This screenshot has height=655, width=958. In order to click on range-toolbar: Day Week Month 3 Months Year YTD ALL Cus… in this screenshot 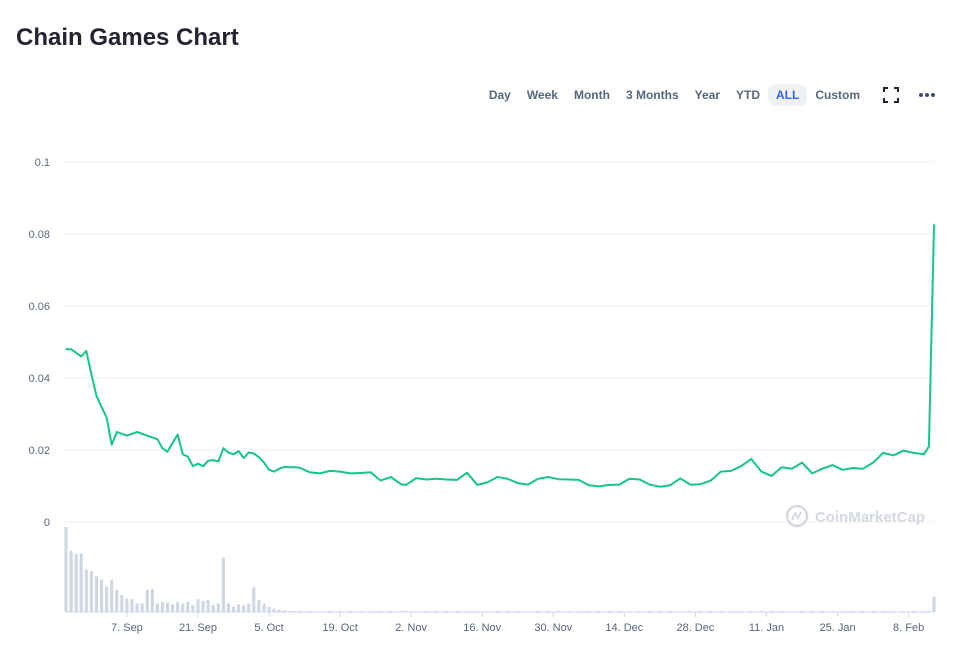, I will do `click(710, 95)`.